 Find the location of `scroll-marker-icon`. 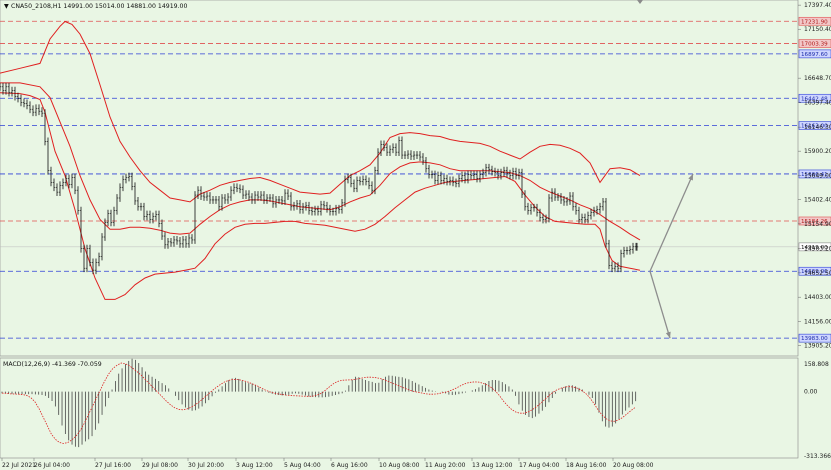

scroll-marker-icon is located at coordinates (640, 2).